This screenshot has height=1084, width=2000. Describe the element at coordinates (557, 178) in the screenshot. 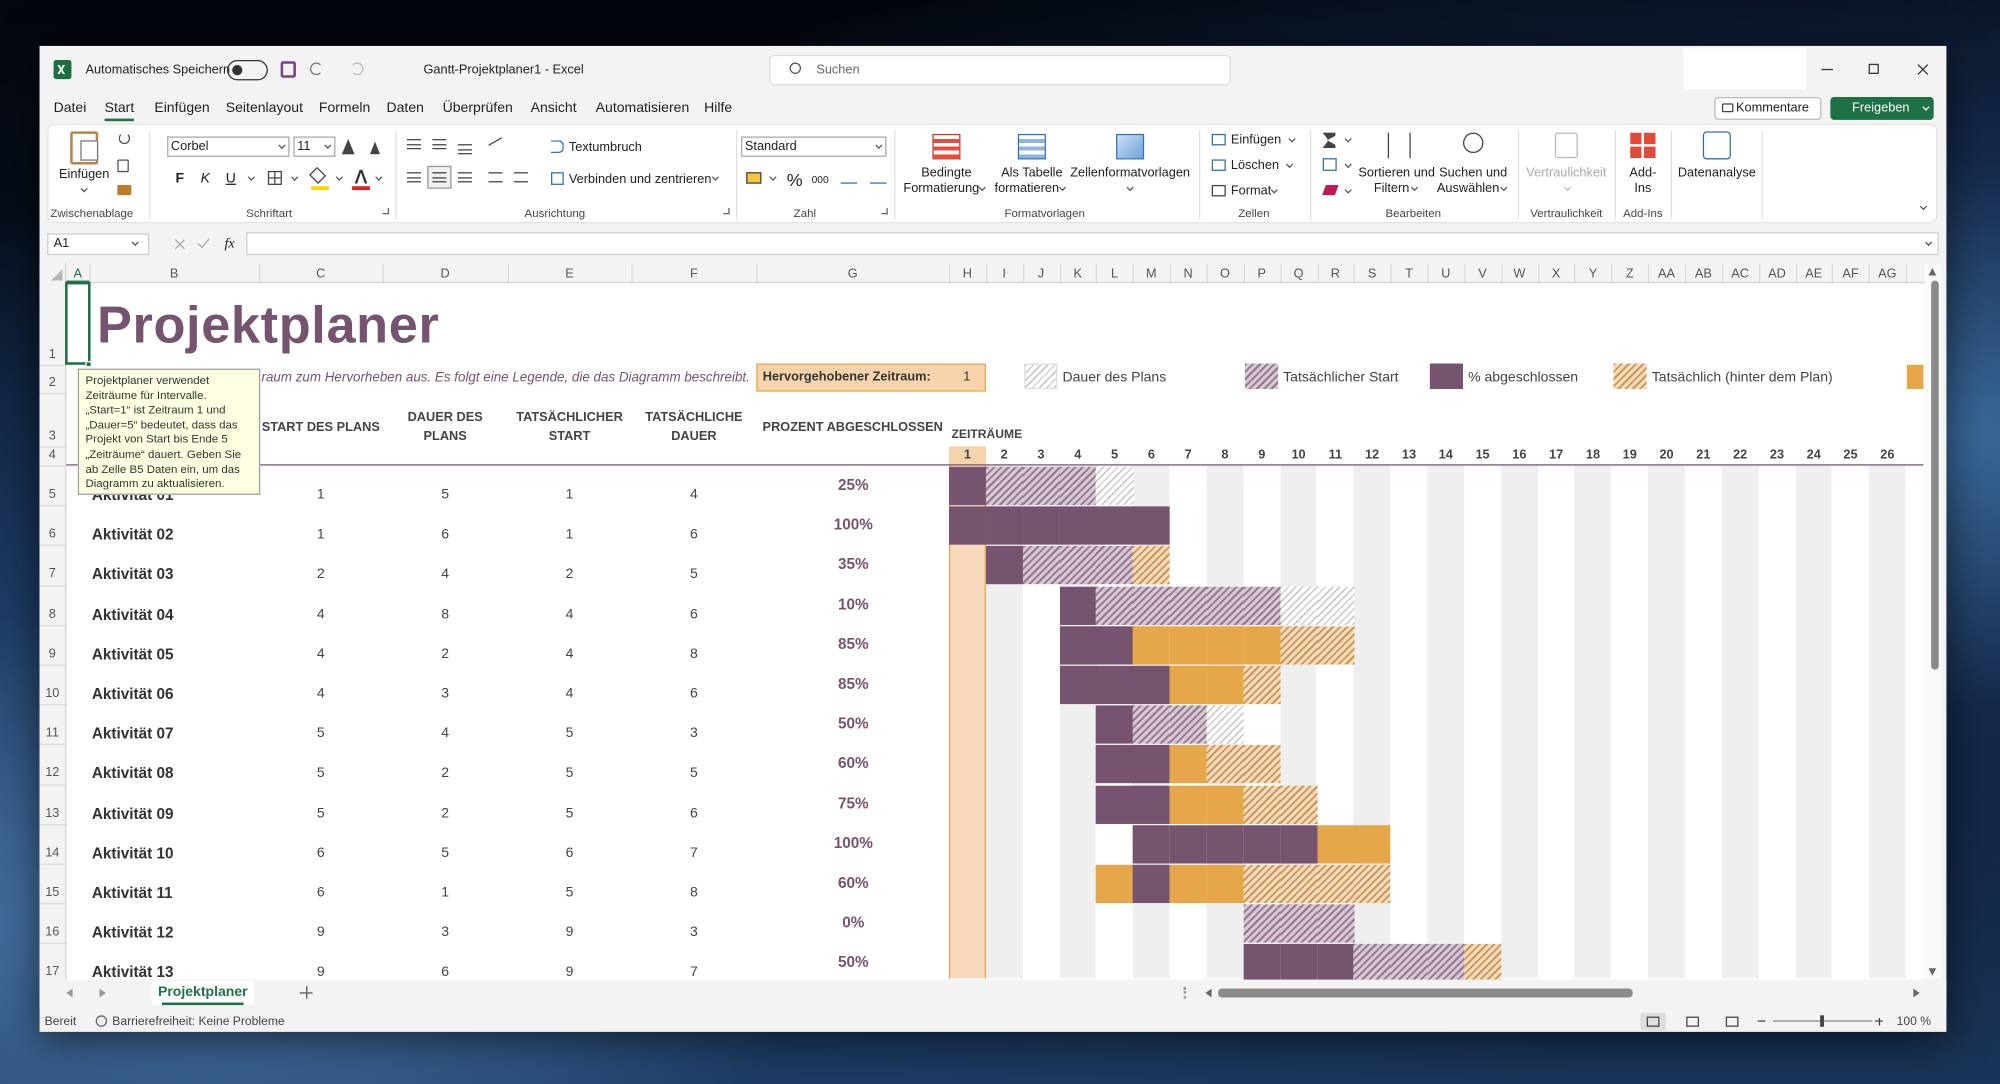

I see `merge-icon` at that location.